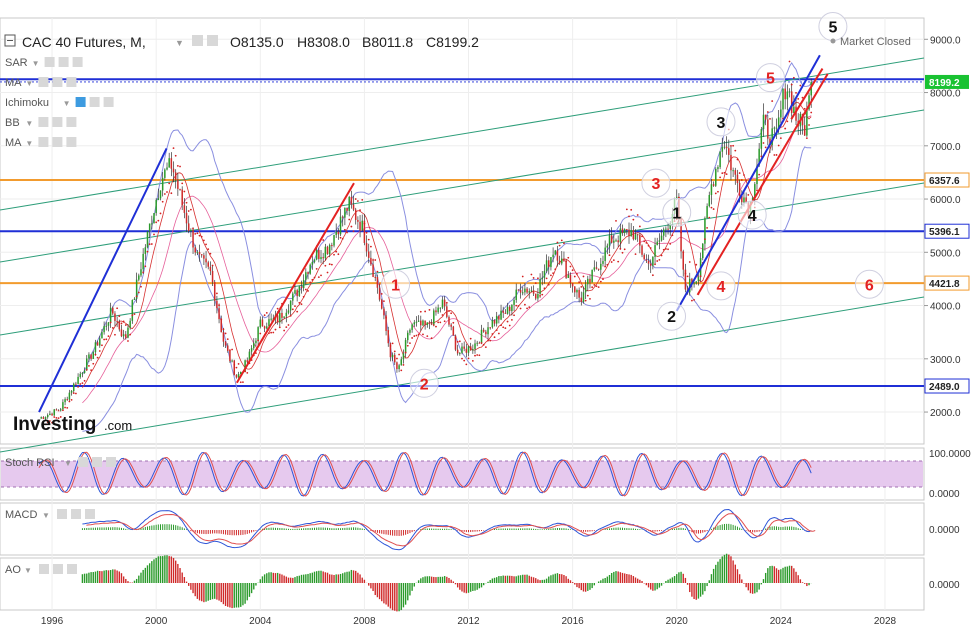  Describe the element at coordinates (90, 514) in the screenshot. I see `macd-close-icon` at that location.